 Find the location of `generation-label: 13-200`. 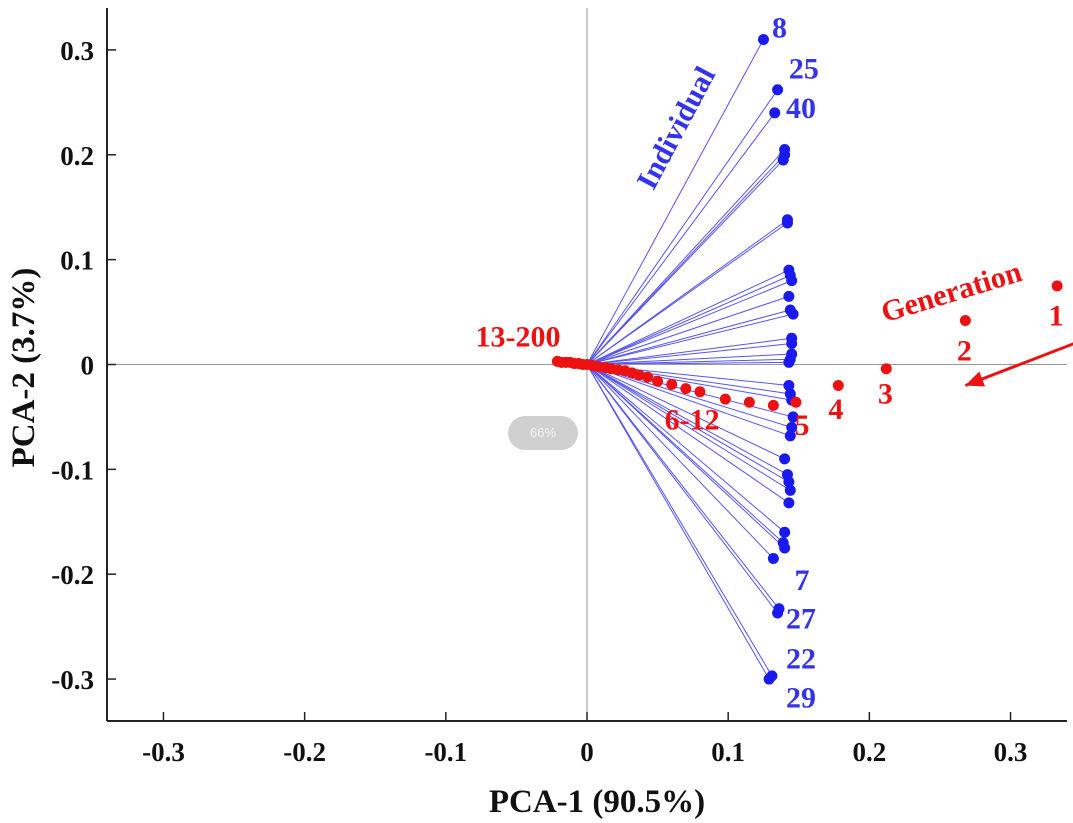

generation-label: 13-200 is located at coordinates (517, 337).